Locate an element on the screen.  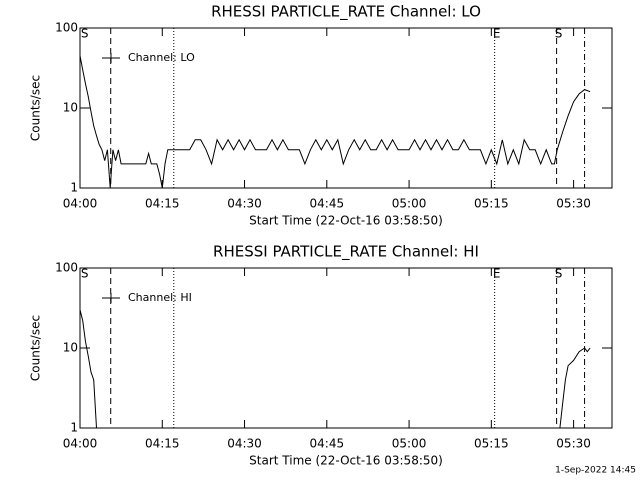
chart-title: RHESSI PARTICLE_RATE Channel: HI is located at coordinates (346, 252).